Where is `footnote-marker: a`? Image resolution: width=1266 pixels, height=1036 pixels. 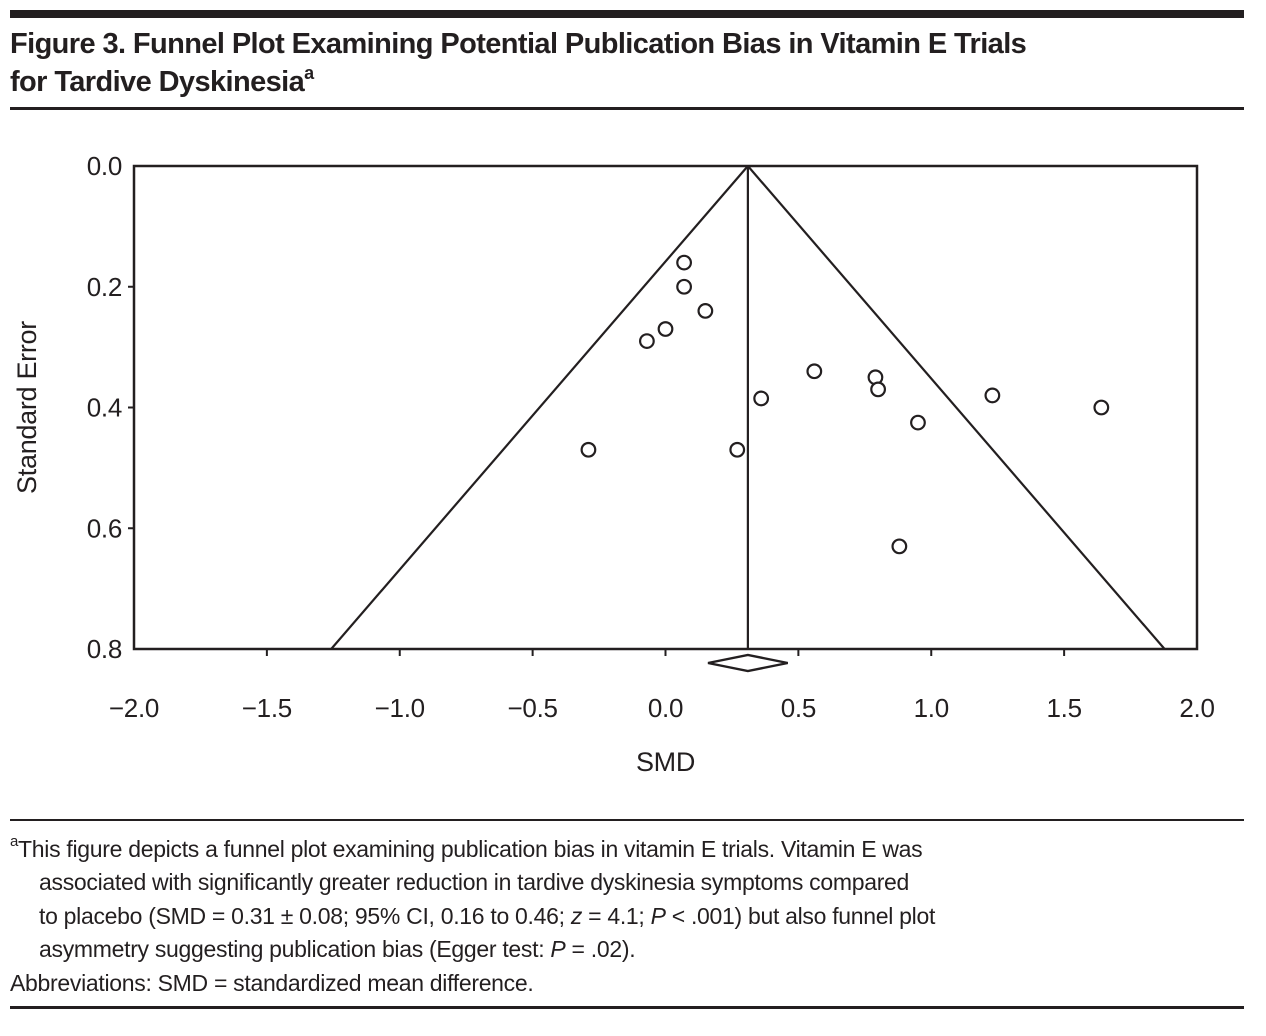 footnote-marker: a is located at coordinates (14, 842).